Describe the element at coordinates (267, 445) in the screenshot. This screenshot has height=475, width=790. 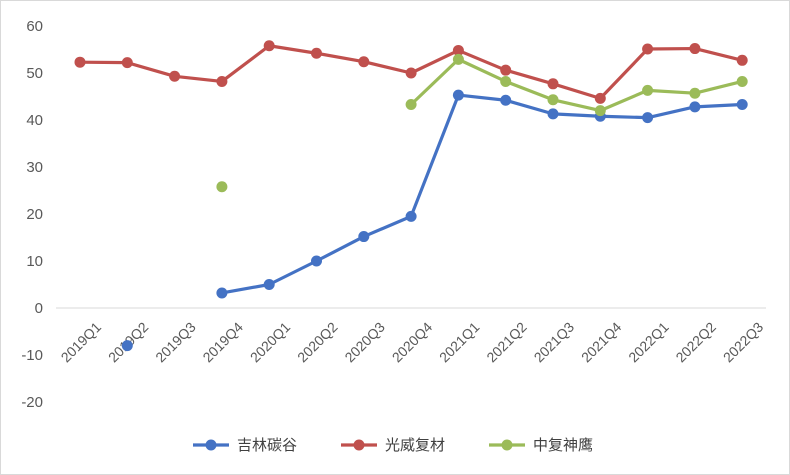
I see `legend-label: 吉林碳谷` at that location.